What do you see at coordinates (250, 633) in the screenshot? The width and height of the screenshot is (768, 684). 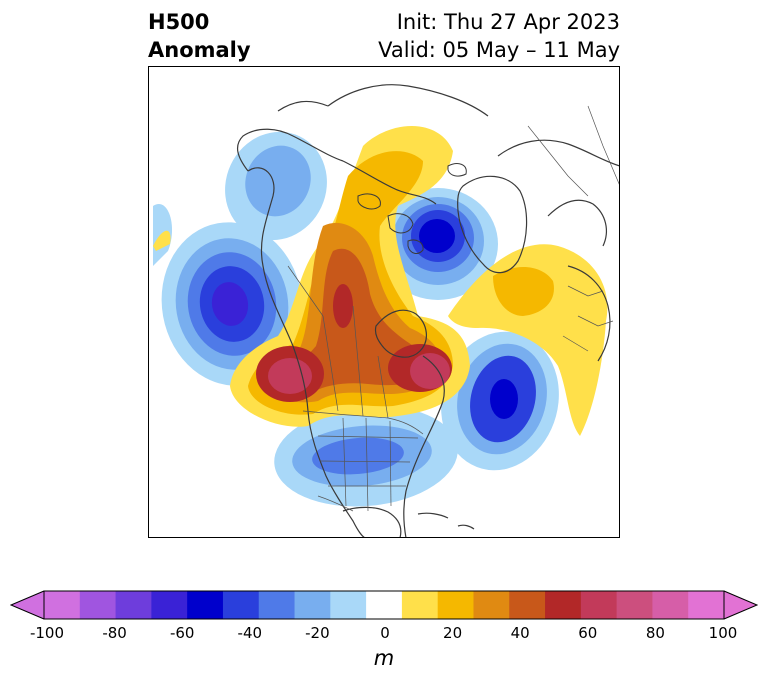 I see `colorbar-tick-label: -40` at bounding box center [250, 633].